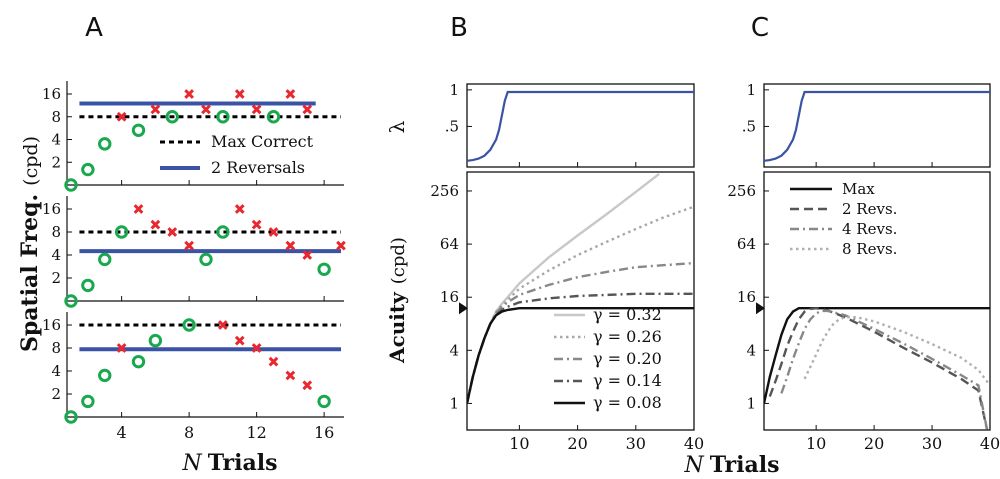 This screenshot has width=1000, height=479. I want to click on panel-a-1-ytick-label: 2, so click(56, 278).